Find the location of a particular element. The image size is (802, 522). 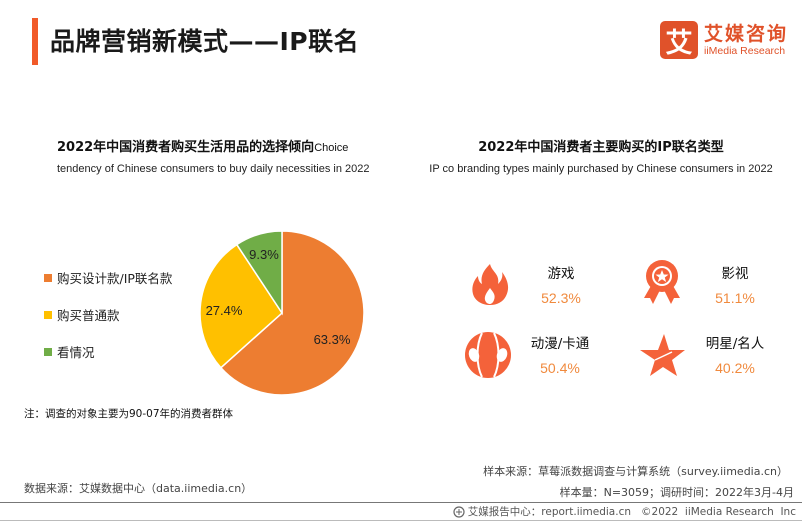

legend-label: 看情况 is located at coordinates (76, 352).